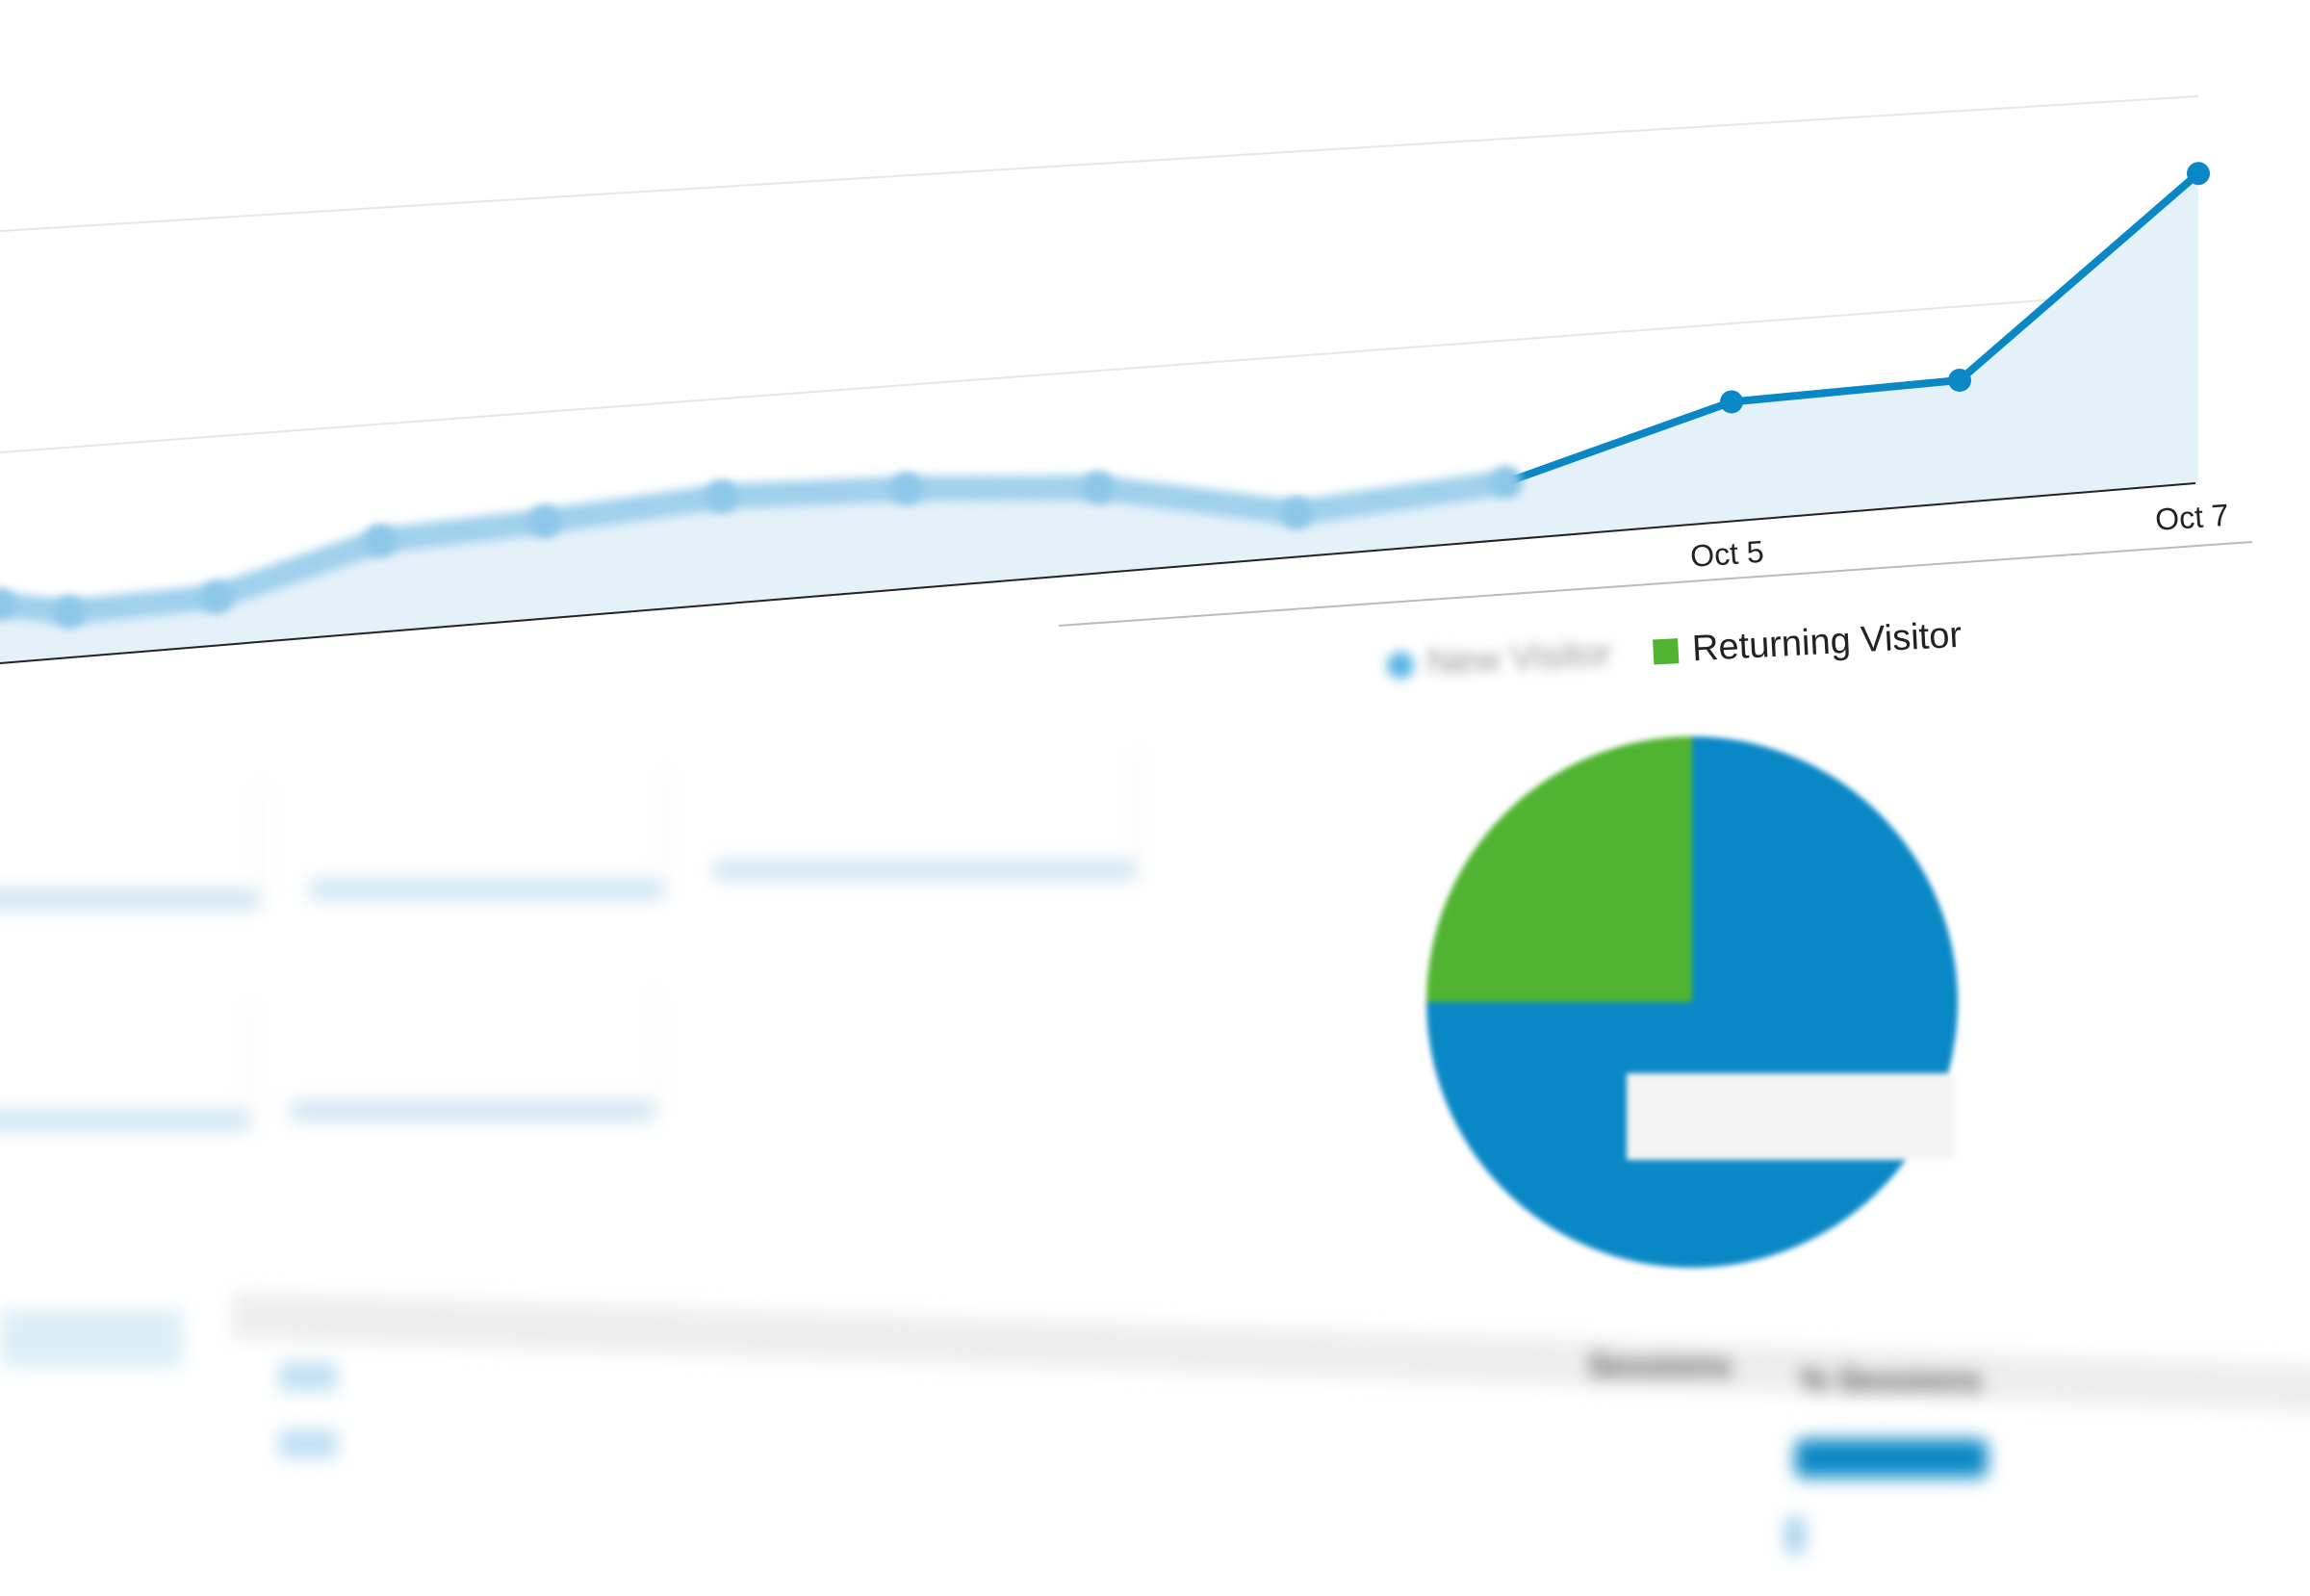 The image size is (2310, 1596). What do you see at coordinates (2192, 517) in the screenshot?
I see `x-tick-label-oct7: Oct 7` at bounding box center [2192, 517].